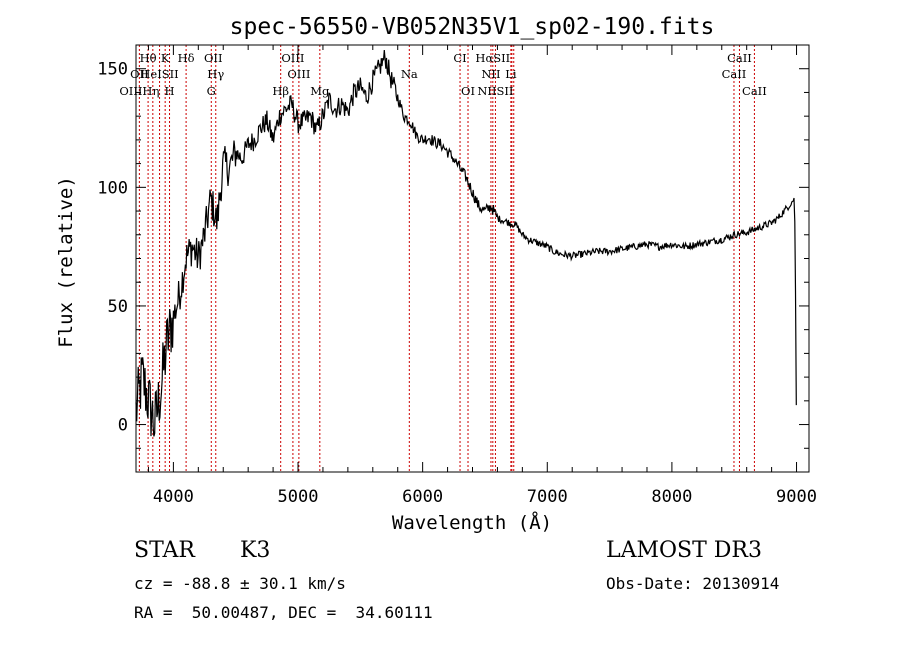  Describe the element at coordinates (159, 74) in the screenshot. I see `line-label: HeISII` at that location.